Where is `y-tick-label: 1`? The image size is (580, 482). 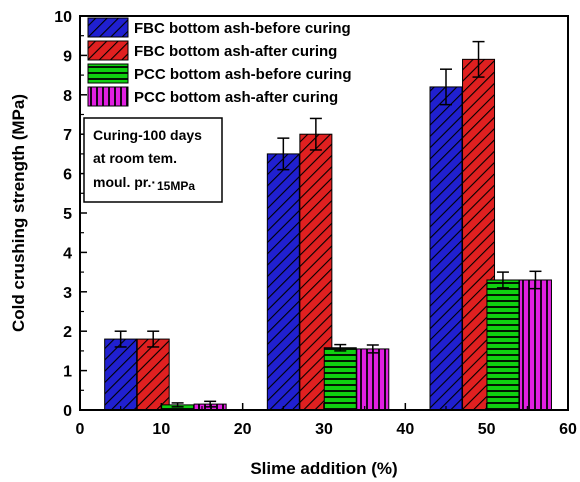 y-tick-label: 1 is located at coordinates (67, 372).